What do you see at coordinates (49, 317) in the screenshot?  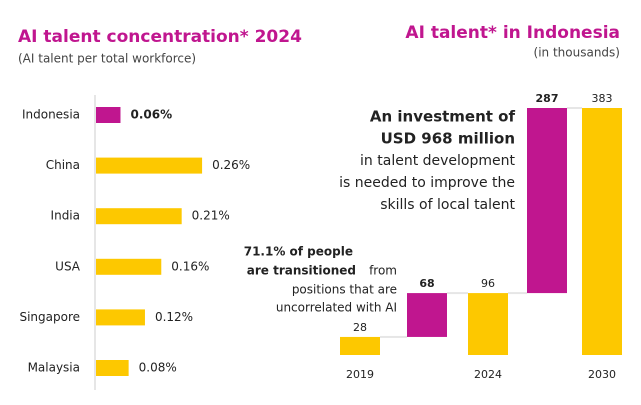 I see `category-label: Singapore` at bounding box center [49, 317].